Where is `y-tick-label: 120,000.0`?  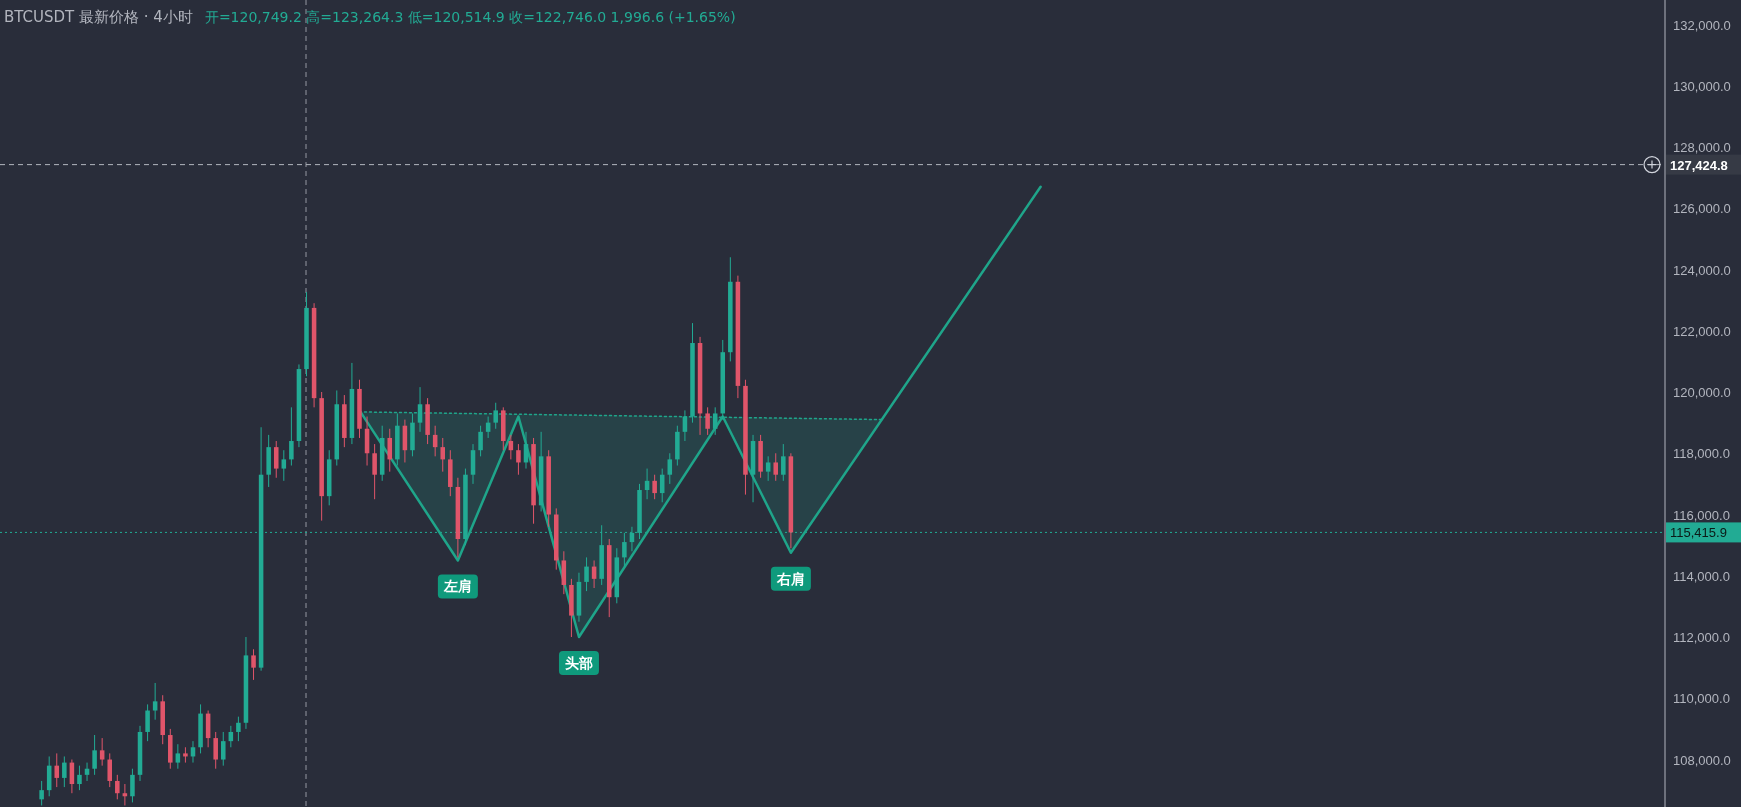 y-tick-label: 120,000.0 is located at coordinates (1702, 393).